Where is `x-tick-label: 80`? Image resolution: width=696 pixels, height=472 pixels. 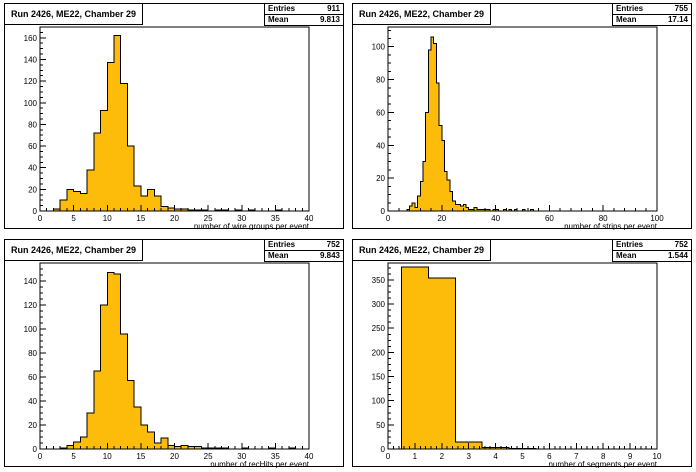 x-tick-label: 80 is located at coordinates (603, 218).